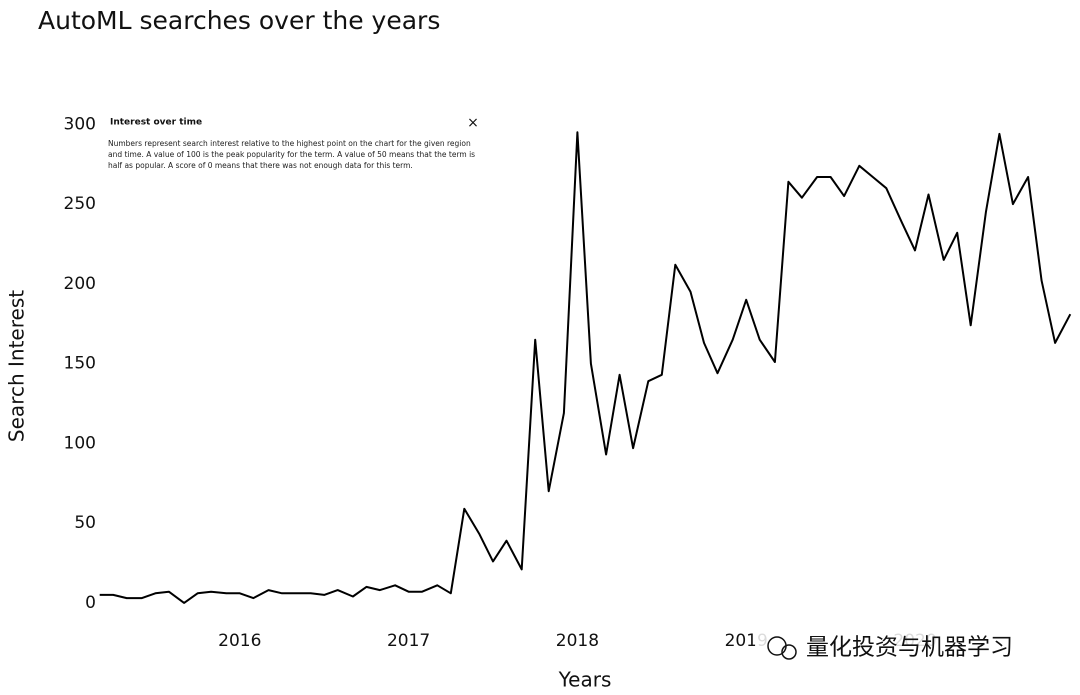  Describe the element at coordinates (585, 680) in the screenshot. I see `x-axis-title: Years` at that location.